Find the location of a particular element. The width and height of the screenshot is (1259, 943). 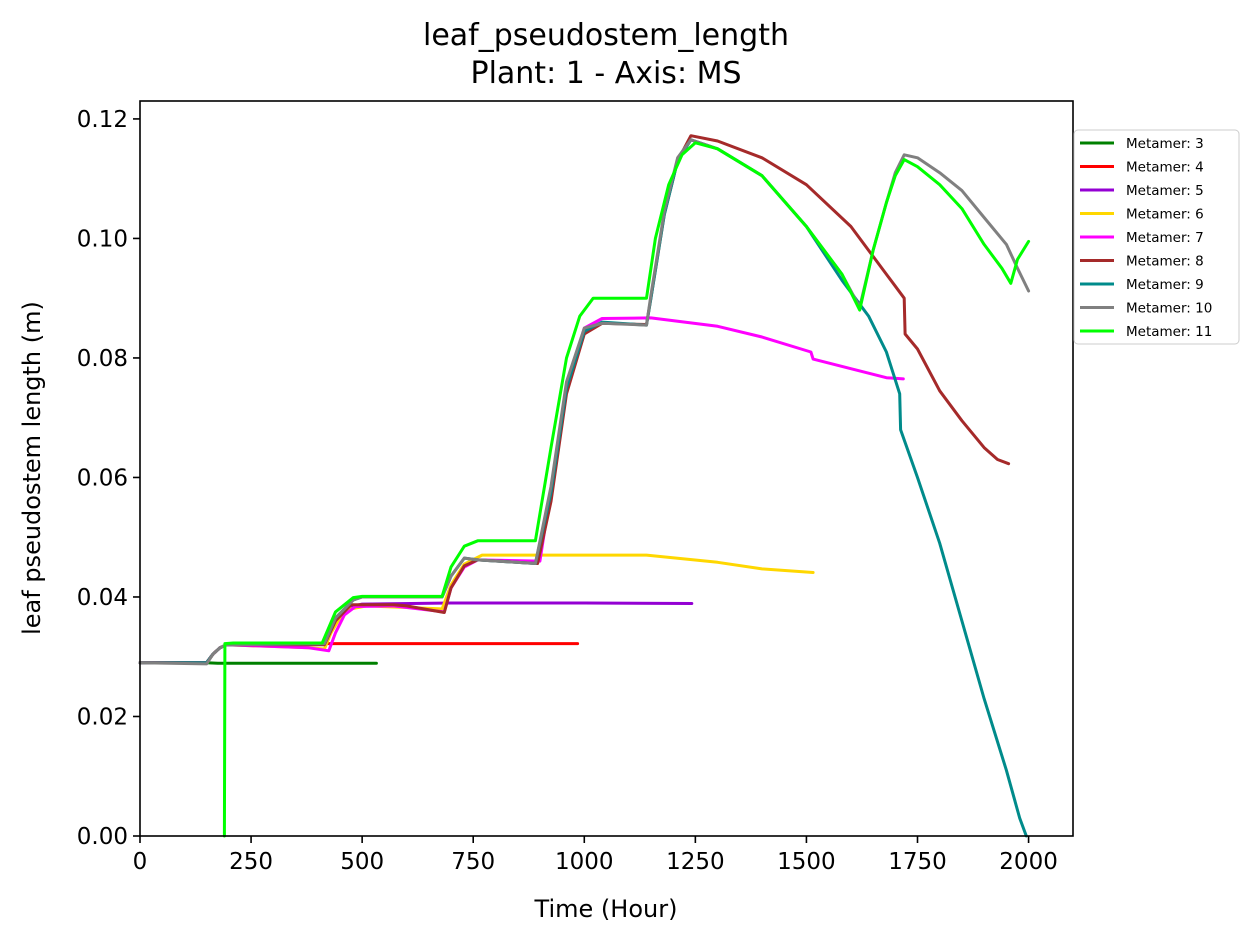

legend-entry: Metamer: 10 is located at coordinates (1169, 309).